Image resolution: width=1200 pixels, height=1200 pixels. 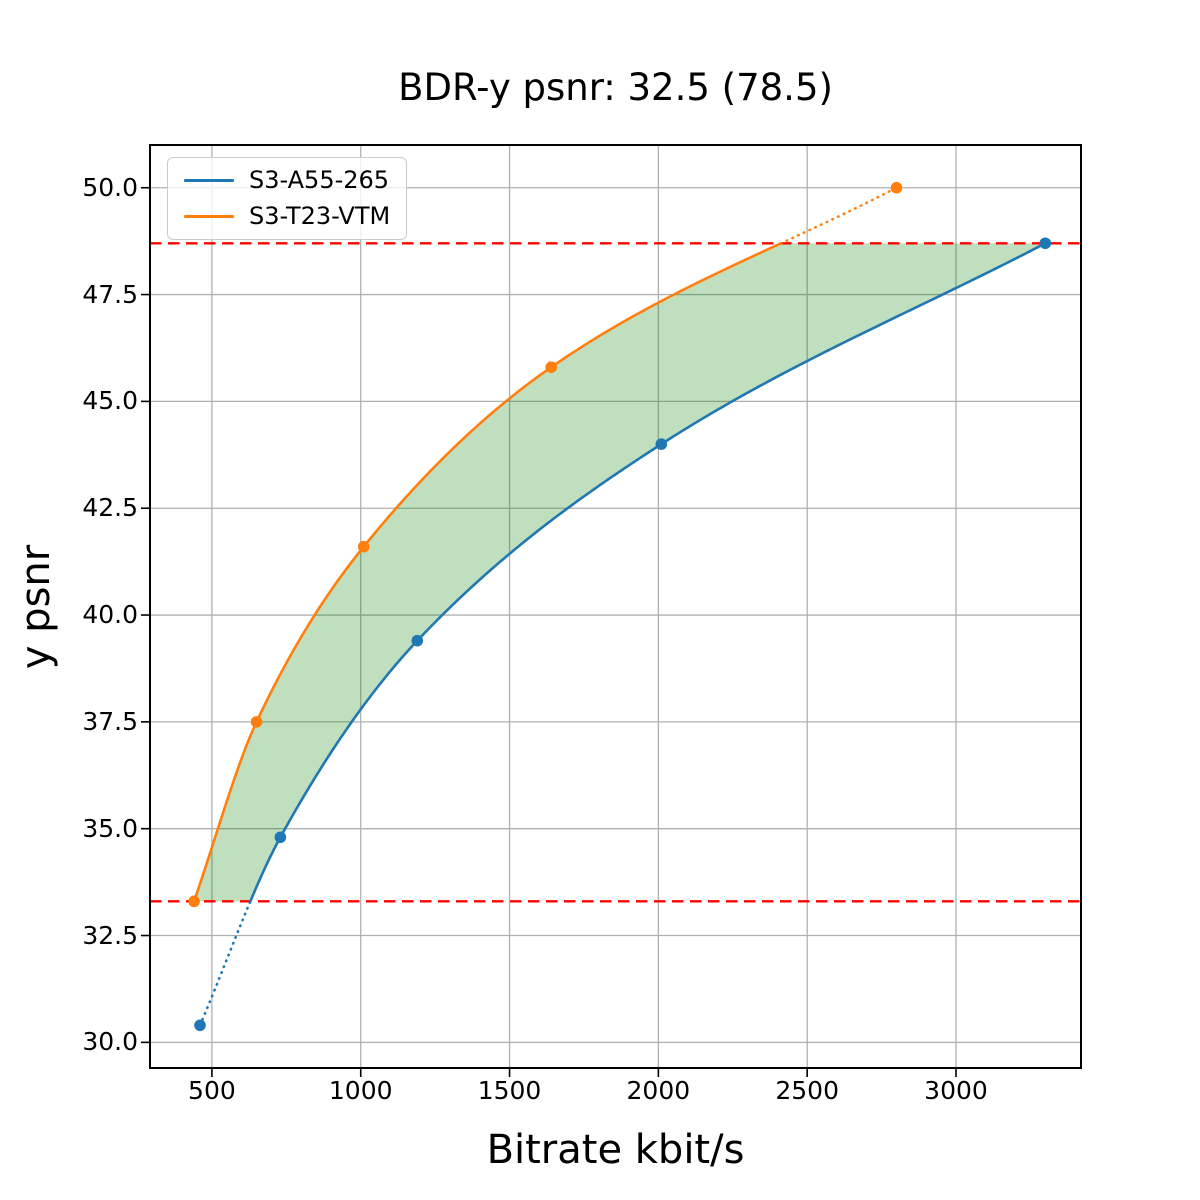 I want to click on y-tick-label: 50.0, so click(x=110, y=187).